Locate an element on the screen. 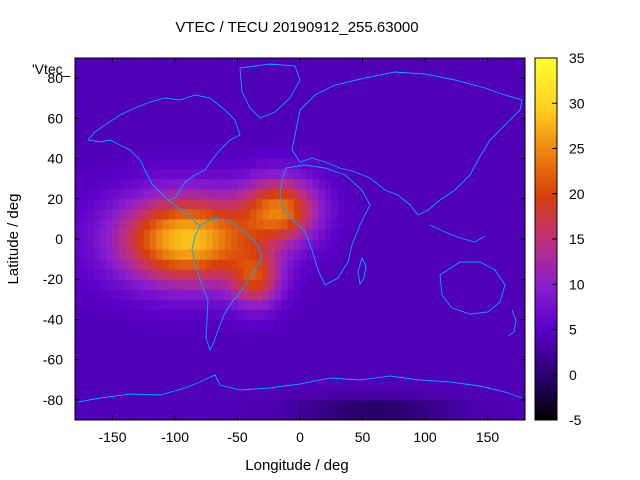 This screenshot has height=480, width=640. x-tick-label: -100 is located at coordinates (175, 437).